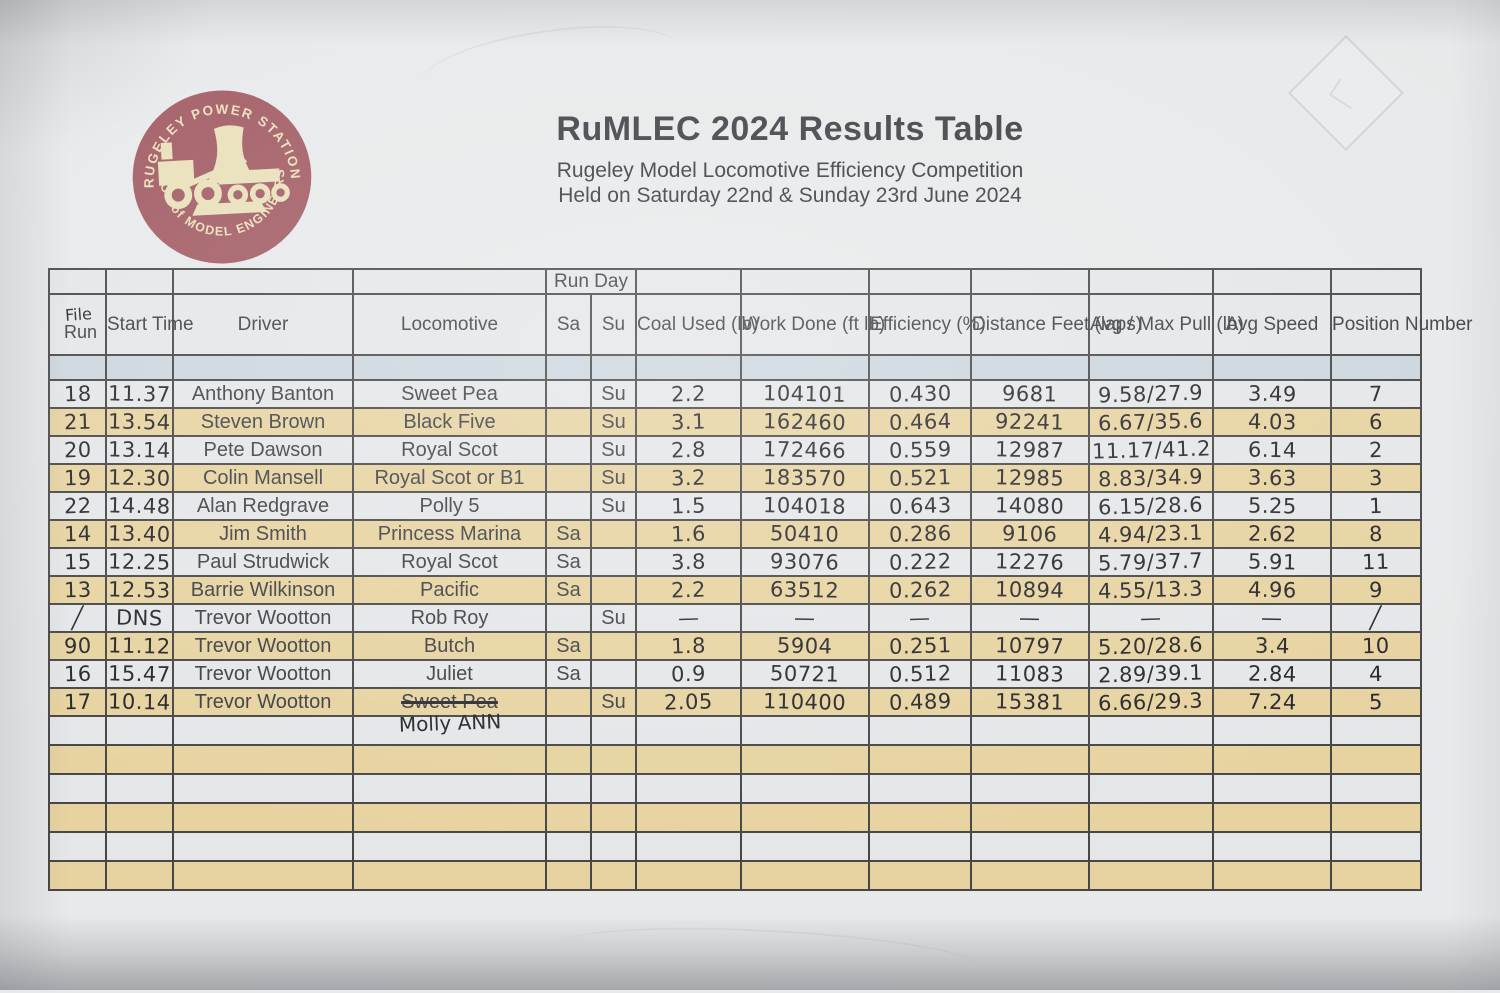 The image size is (1500, 993). What do you see at coordinates (77, 394) in the screenshot?
I see `cell-file: 18` at bounding box center [77, 394].